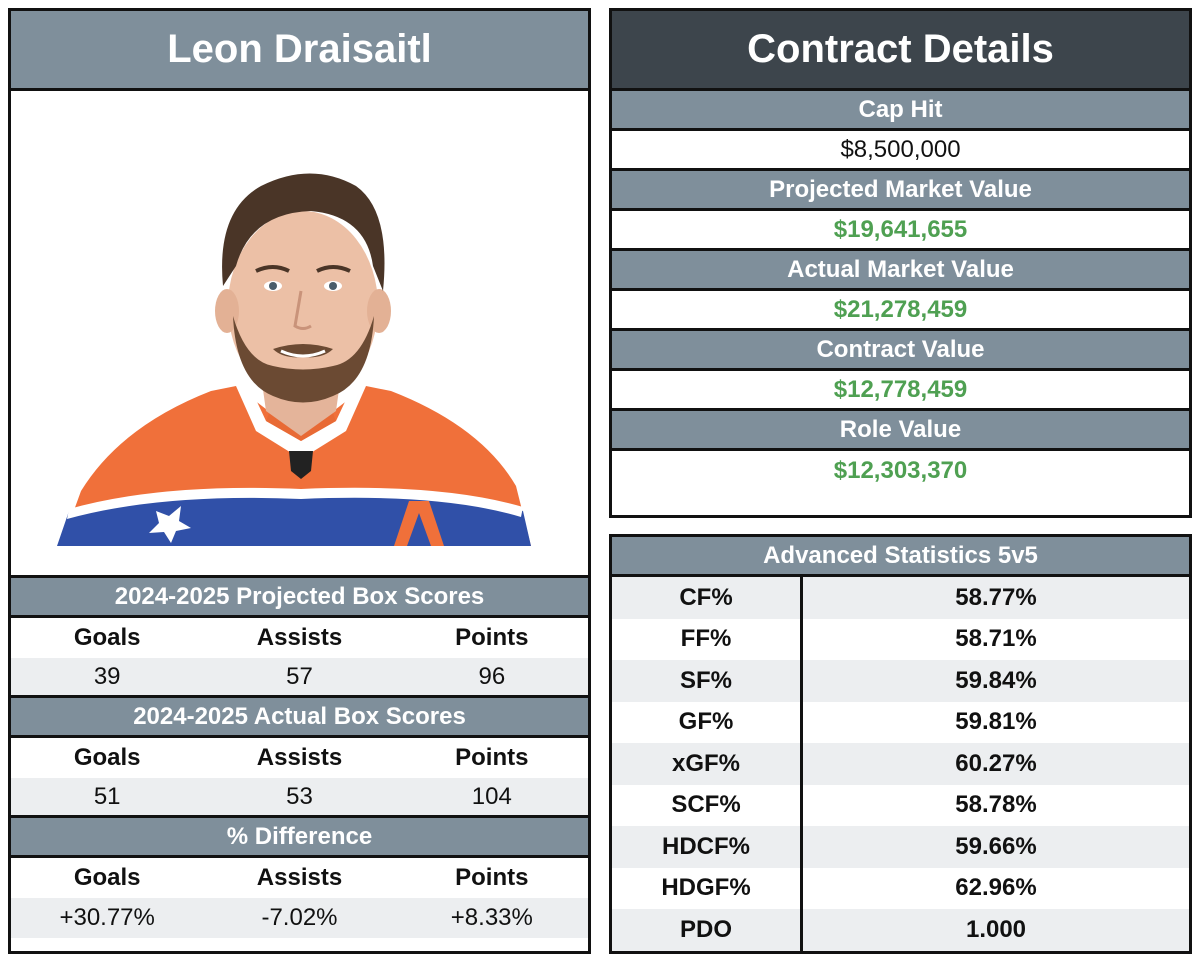  What do you see at coordinates (707, 639) in the screenshot?
I see `stat-name: FF%` at bounding box center [707, 639].